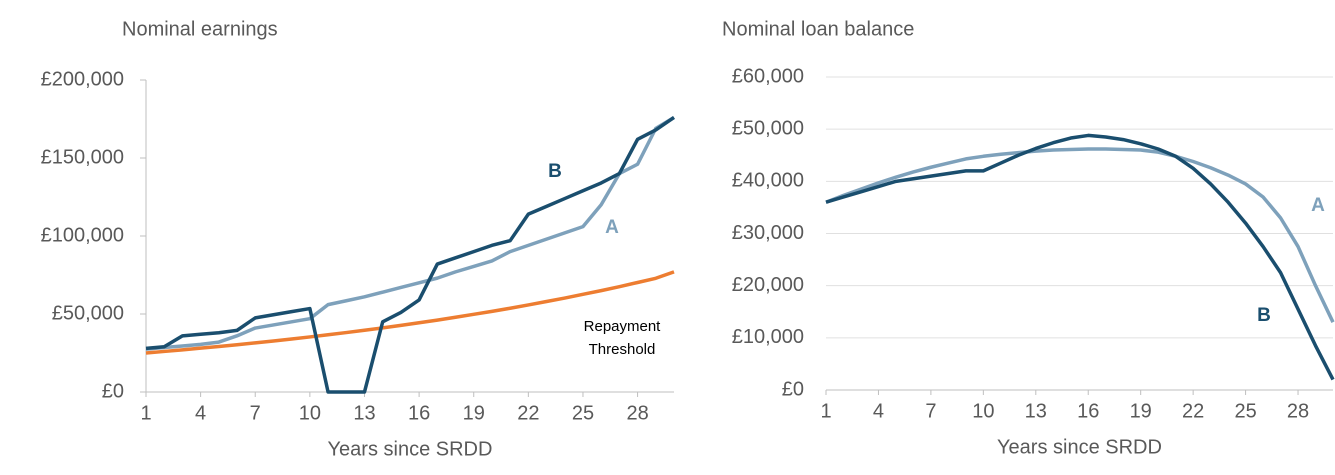 The image size is (1335, 475). I want to click on series-label-text: Repayment Threshold, so click(622, 338).